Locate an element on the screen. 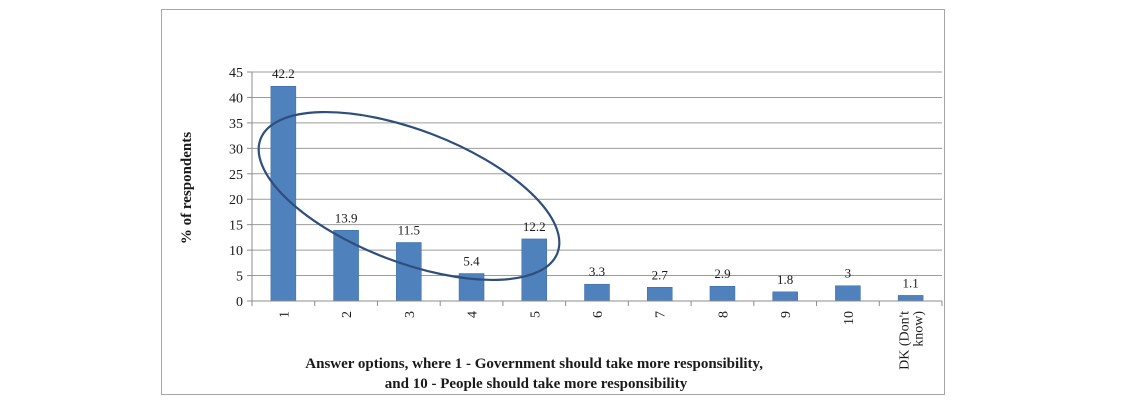 The image size is (1140, 400). annotations is located at coordinates (409, 196).